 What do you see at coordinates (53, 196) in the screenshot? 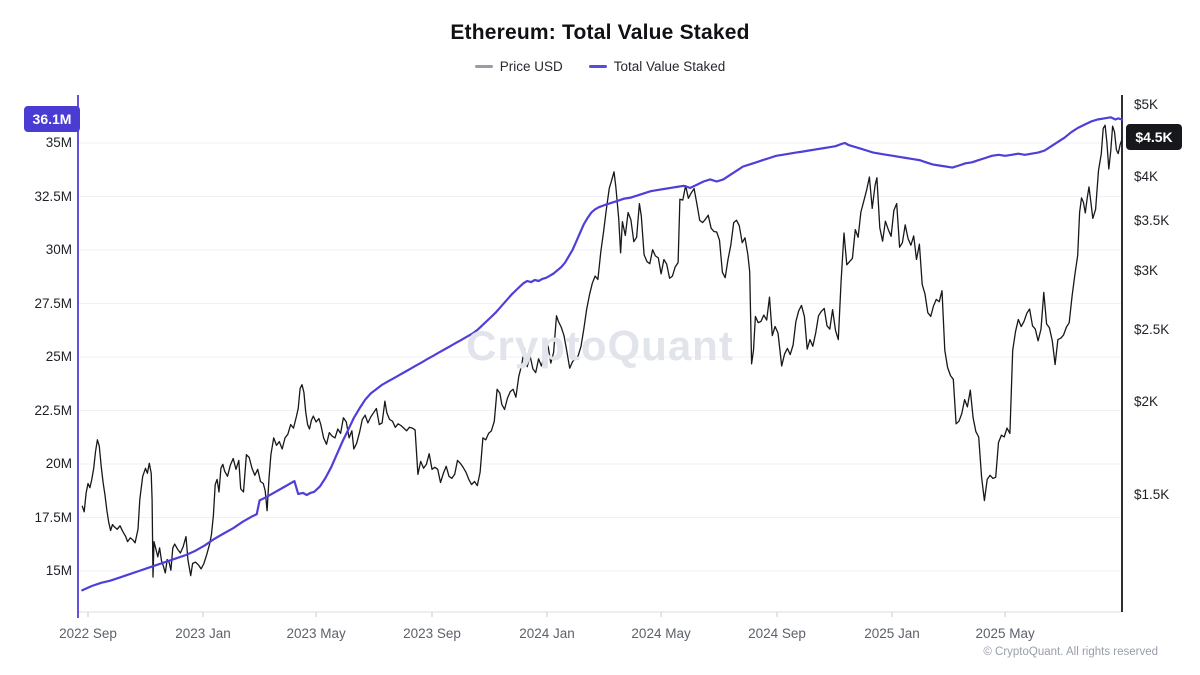
I see `y-axis-left-tick-label: 32.5M` at bounding box center [53, 196].